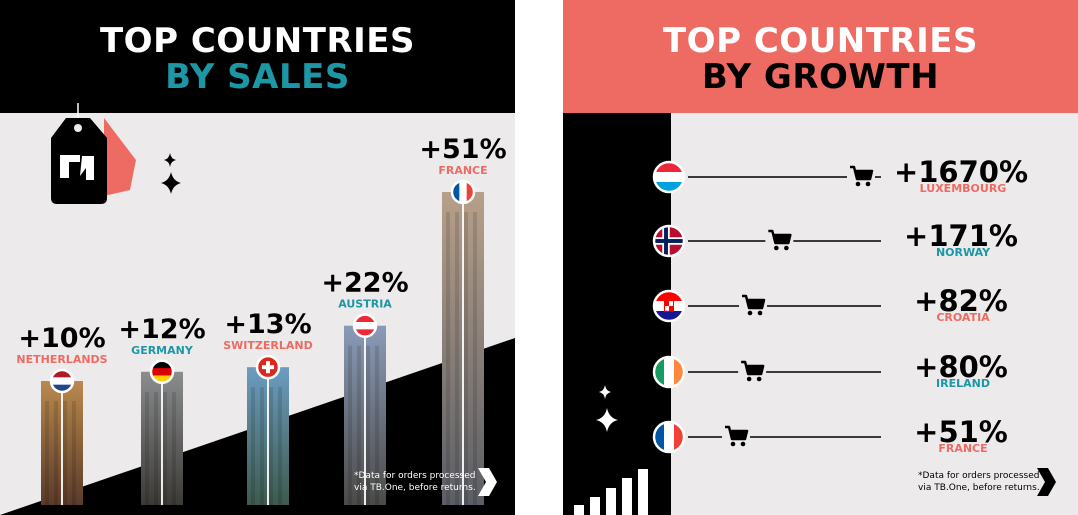 Image resolution: width=1078 pixels, height=515 pixels. Describe the element at coordinates (61, 338) in the screenshot. I see `value-label: +10%` at that location.